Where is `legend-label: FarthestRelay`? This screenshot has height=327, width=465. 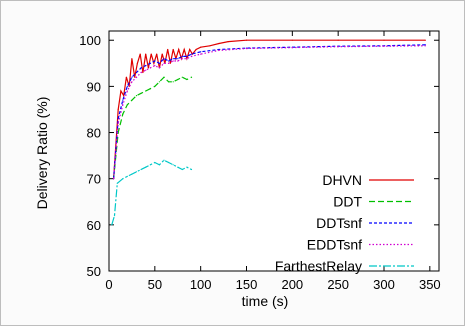 legend-label: FarthestRelay is located at coordinates (318, 266).